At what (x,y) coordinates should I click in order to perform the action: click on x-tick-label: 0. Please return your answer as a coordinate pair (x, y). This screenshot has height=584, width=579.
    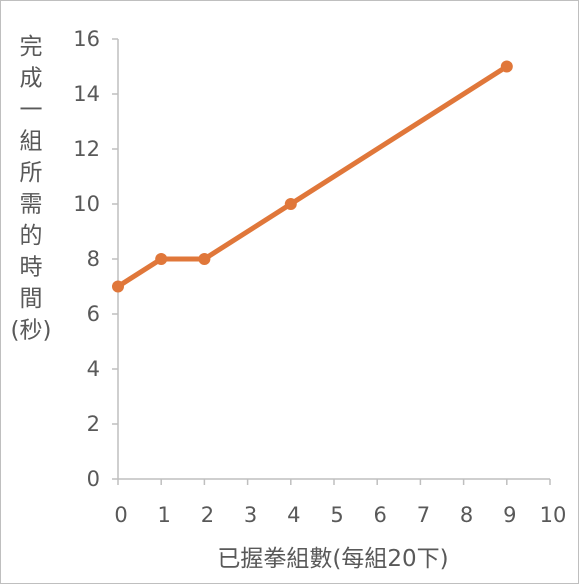
    Looking at the image, I should click on (120, 515).